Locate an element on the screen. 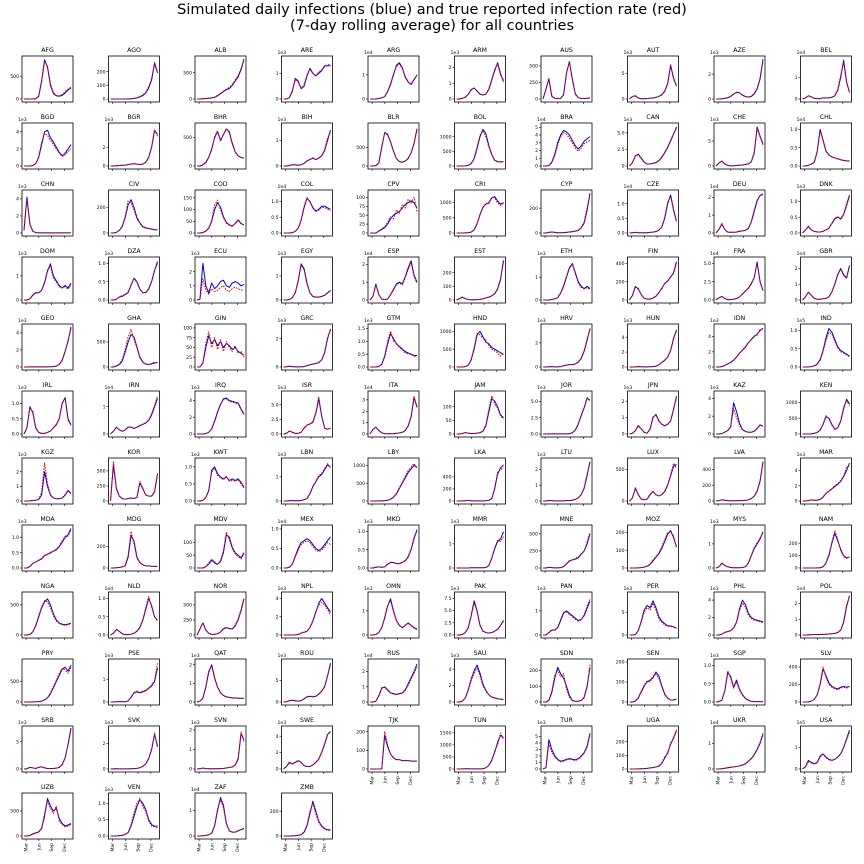 The width and height of the screenshot is (864, 864). panel-title: AGO is located at coordinates (134, 50).